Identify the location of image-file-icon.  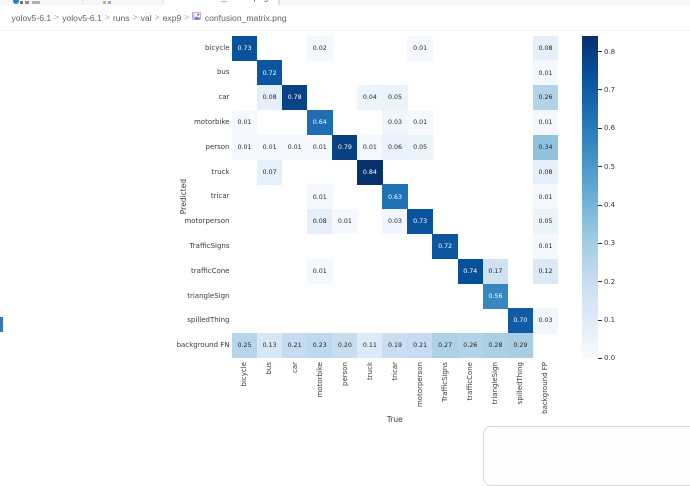
(197, 16).